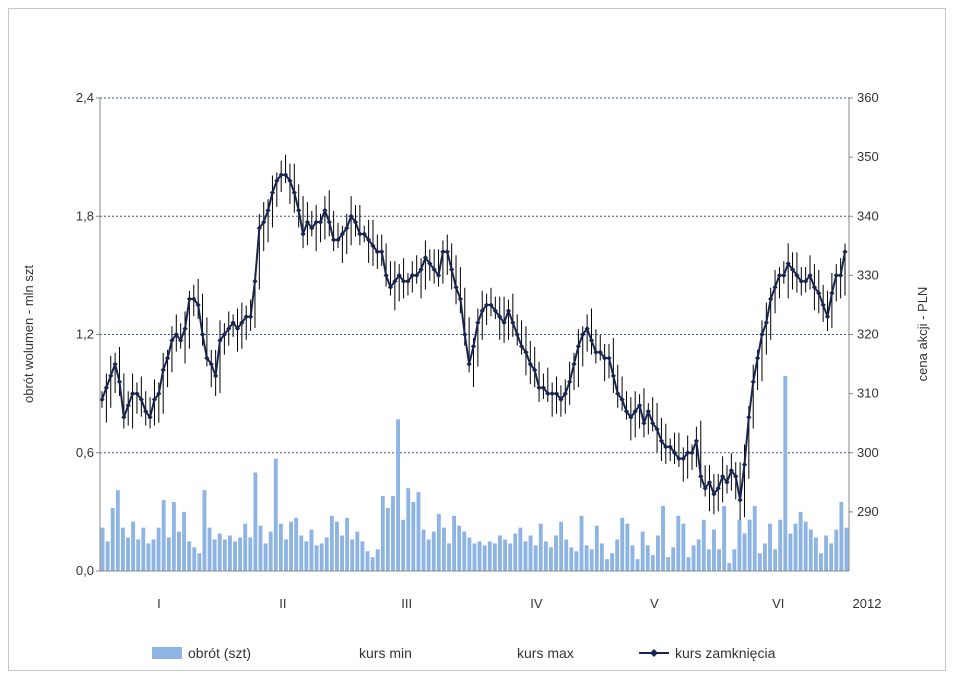 The image size is (954, 679). Describe the element at coordinates (85, 334) in the screenshot. I see `y-left-tick-label: 1,2` at that location.